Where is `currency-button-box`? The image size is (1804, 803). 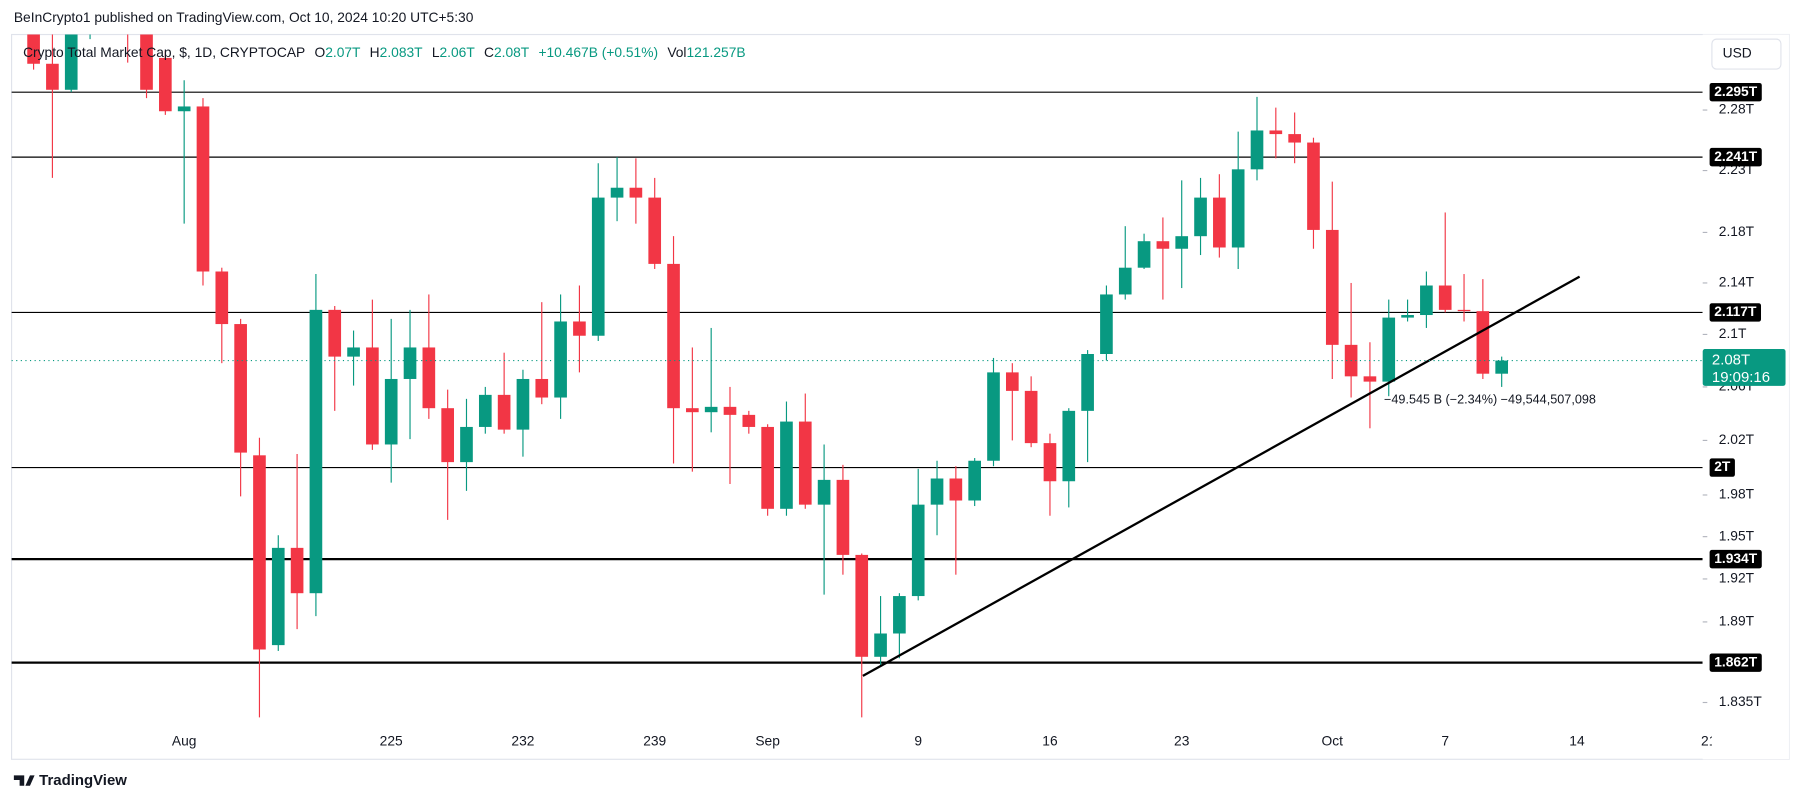 currency-button-box is located at coordinates (1746, 54).